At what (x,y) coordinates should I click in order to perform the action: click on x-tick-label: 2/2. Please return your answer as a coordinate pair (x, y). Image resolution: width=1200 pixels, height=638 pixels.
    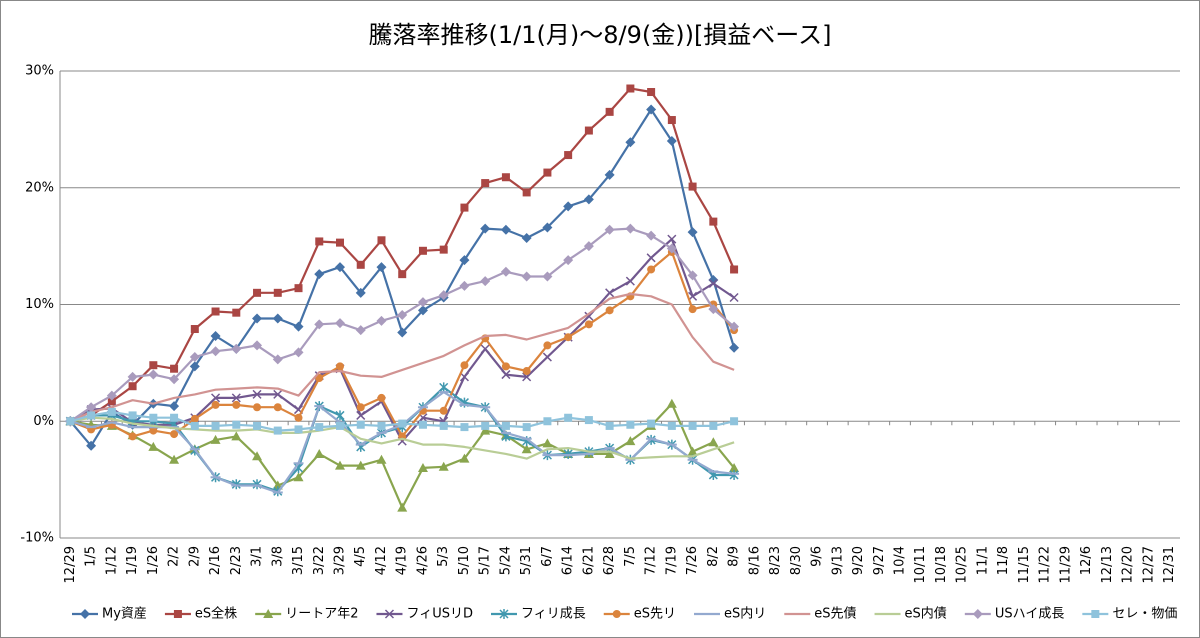
    Looking at the image, I should click on (174, 556).